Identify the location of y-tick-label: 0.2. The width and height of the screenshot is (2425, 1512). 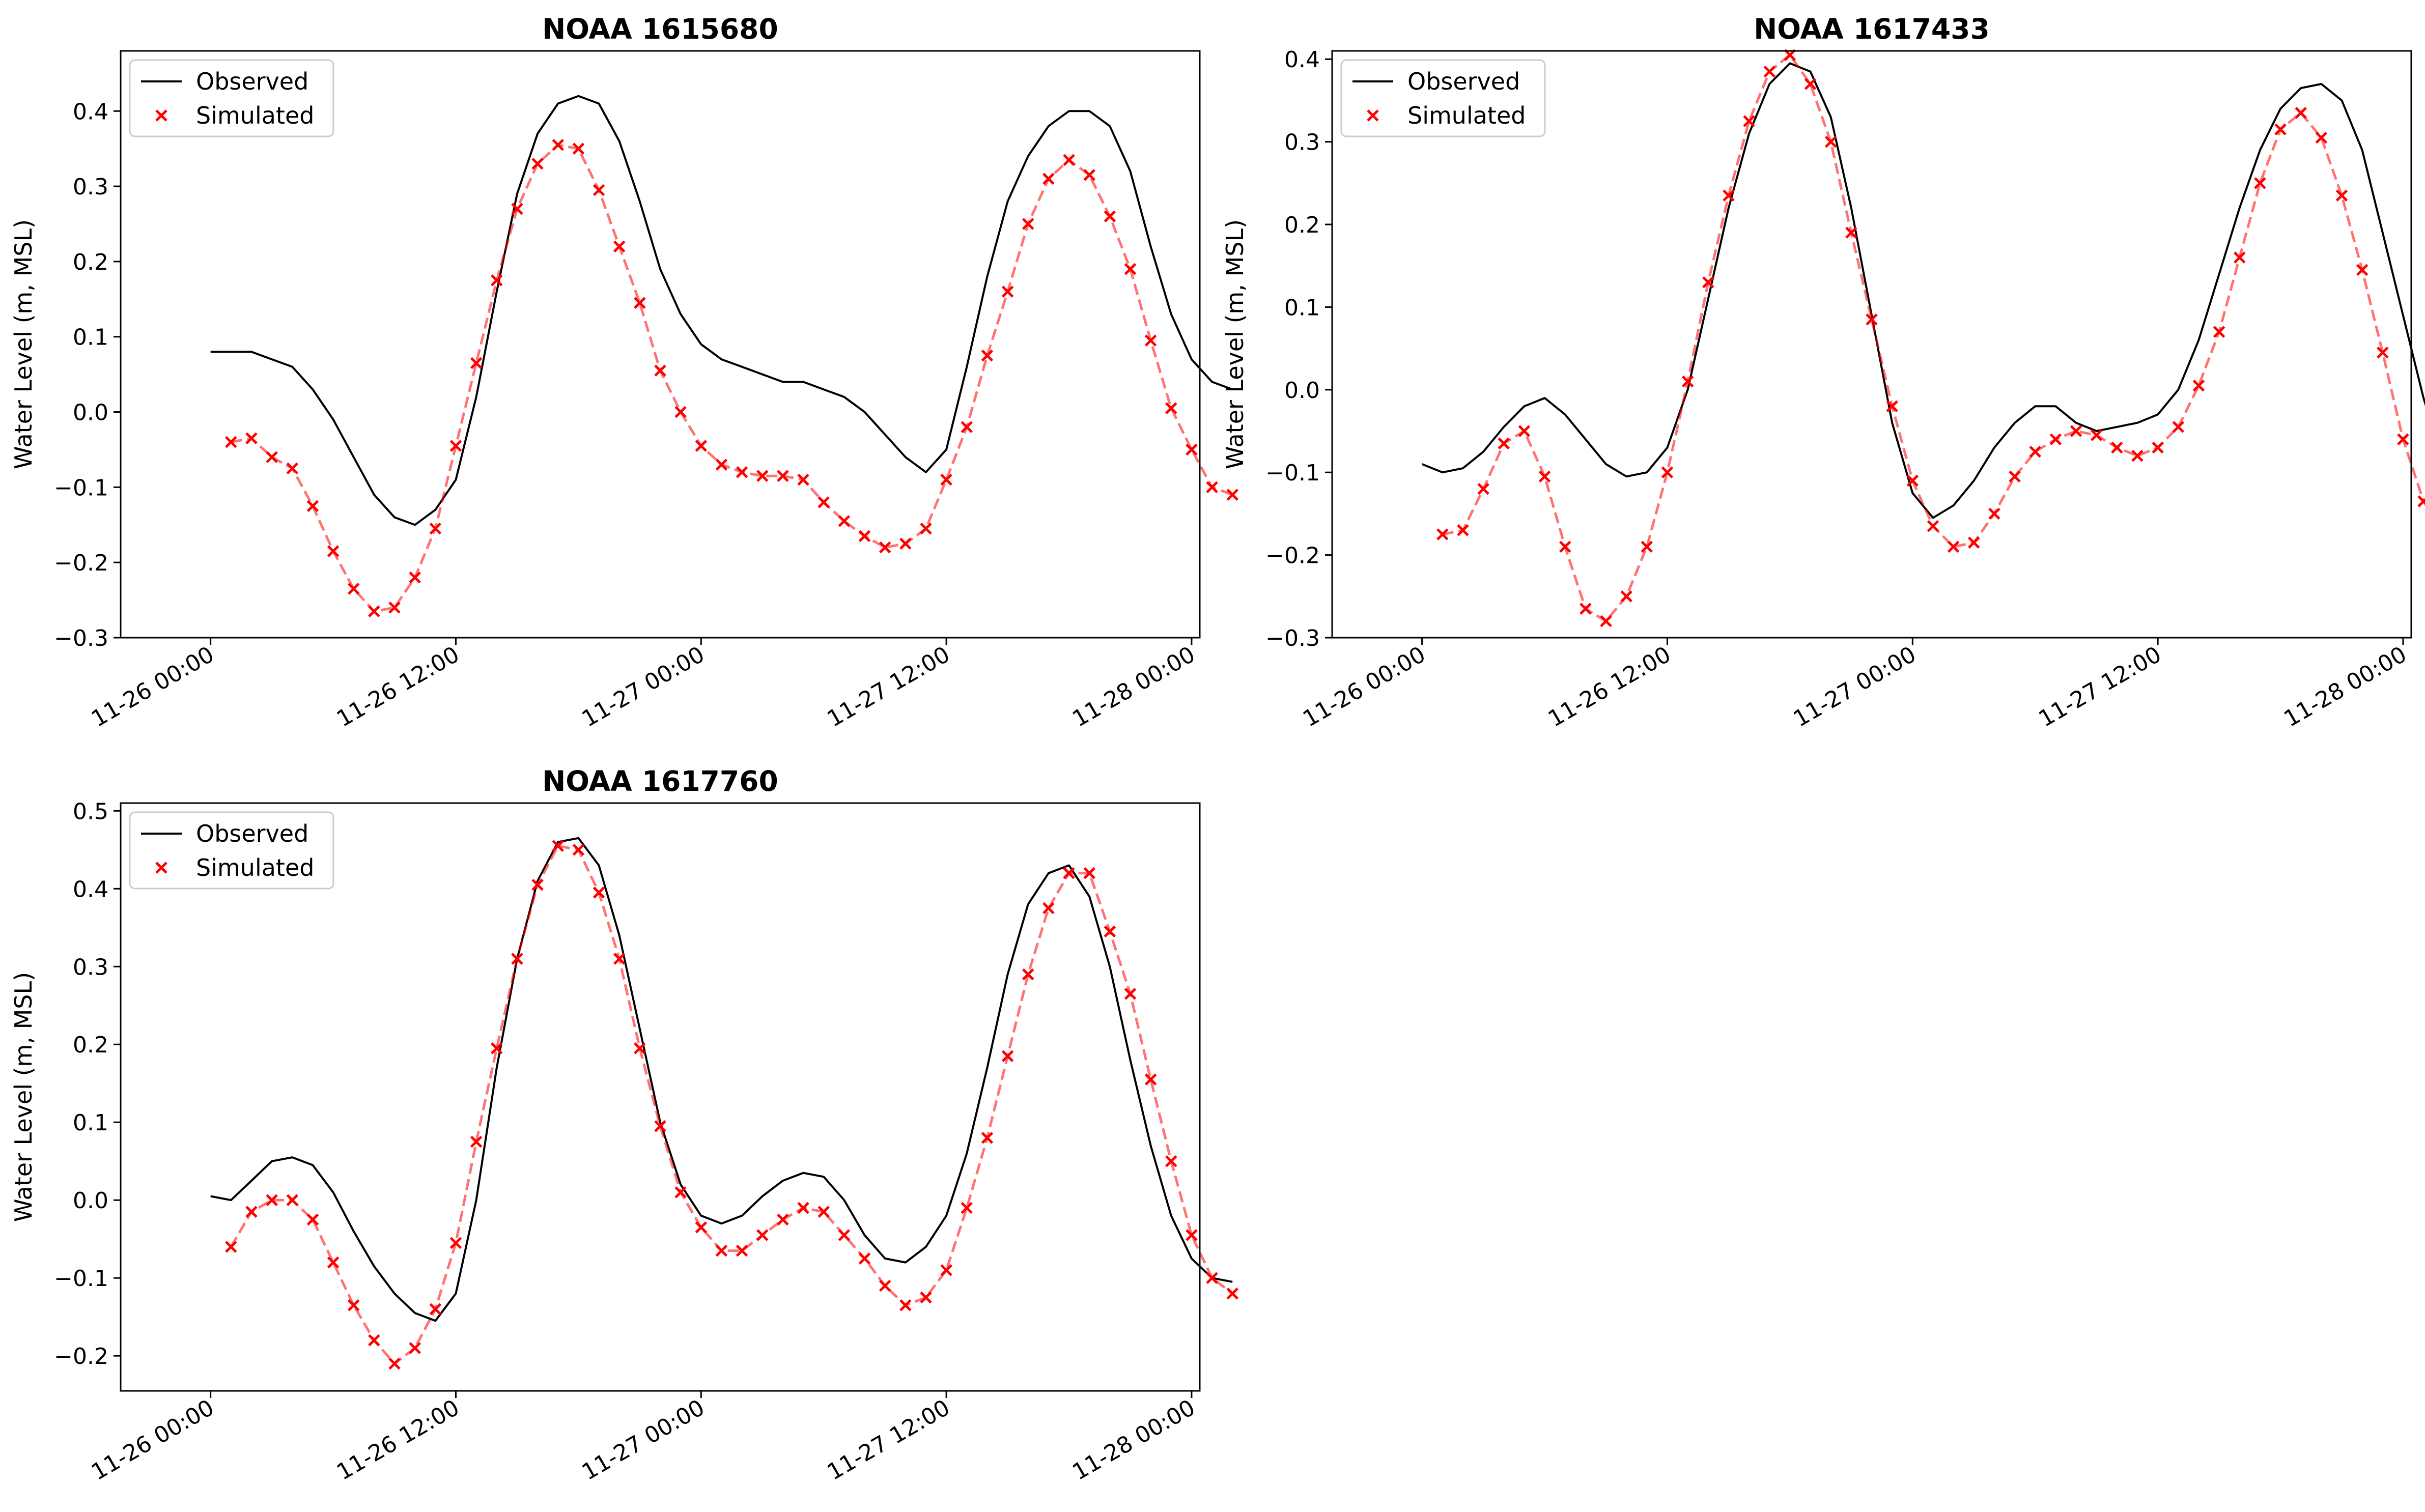
(91, 262).